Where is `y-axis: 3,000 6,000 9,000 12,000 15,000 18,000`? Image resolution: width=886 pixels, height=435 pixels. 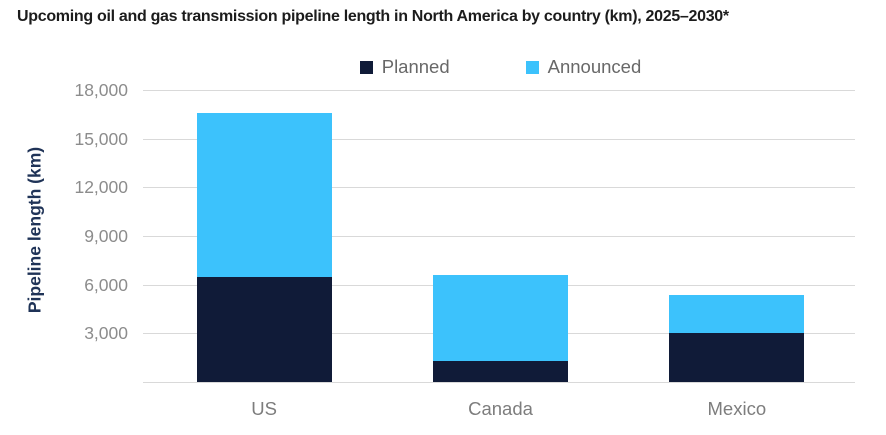
y-axis: 3,000 6,000 9,000 12,000 15,000 18,000 is located at coordinates (64, 231).